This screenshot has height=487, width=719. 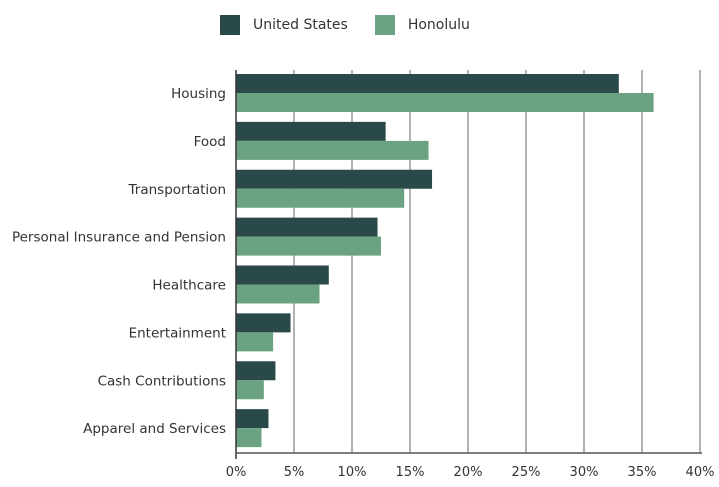 I want to click on x-tick-label: 35%, so click(x=642, y=472).